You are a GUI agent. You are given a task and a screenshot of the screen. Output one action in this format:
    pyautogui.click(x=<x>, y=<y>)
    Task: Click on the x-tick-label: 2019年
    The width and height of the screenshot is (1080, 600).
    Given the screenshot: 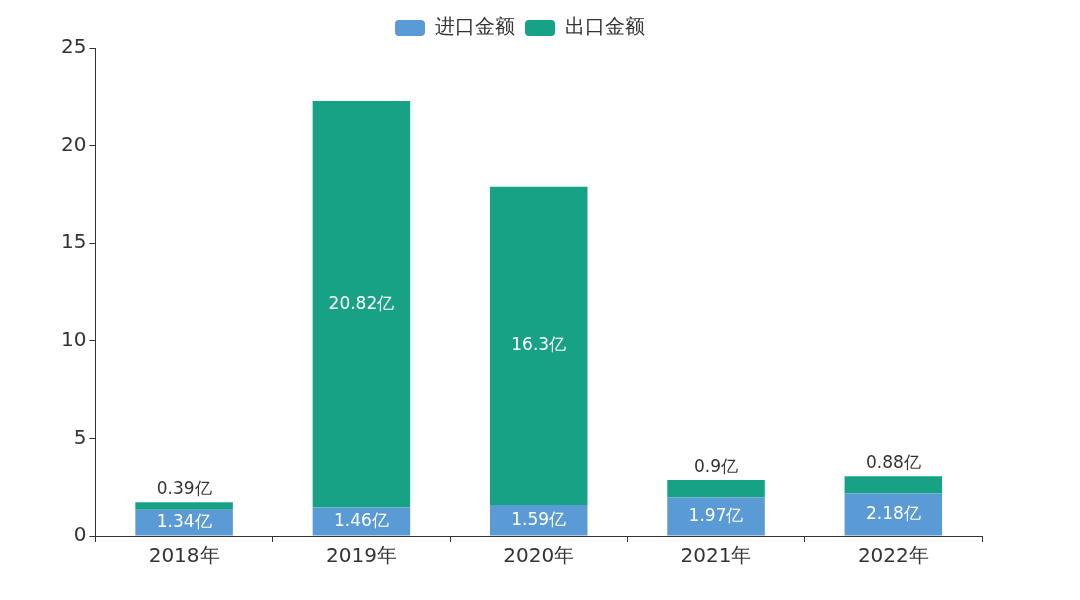 What is the action you would take?
    pyautogui.click(x=361, y=555)
    